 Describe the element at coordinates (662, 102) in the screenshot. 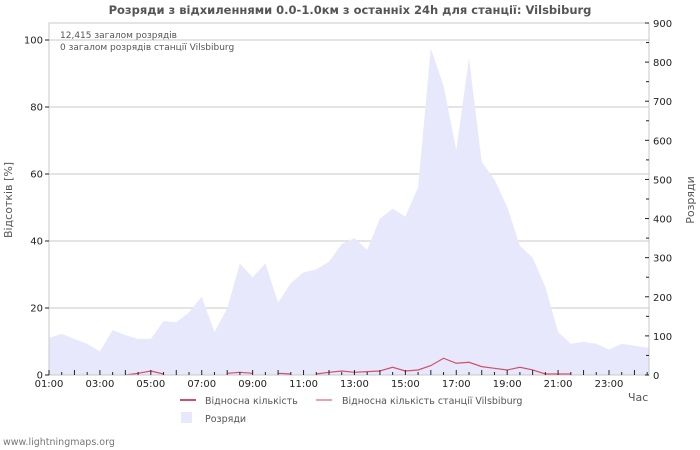

I see `svg-text: 700` at that location.